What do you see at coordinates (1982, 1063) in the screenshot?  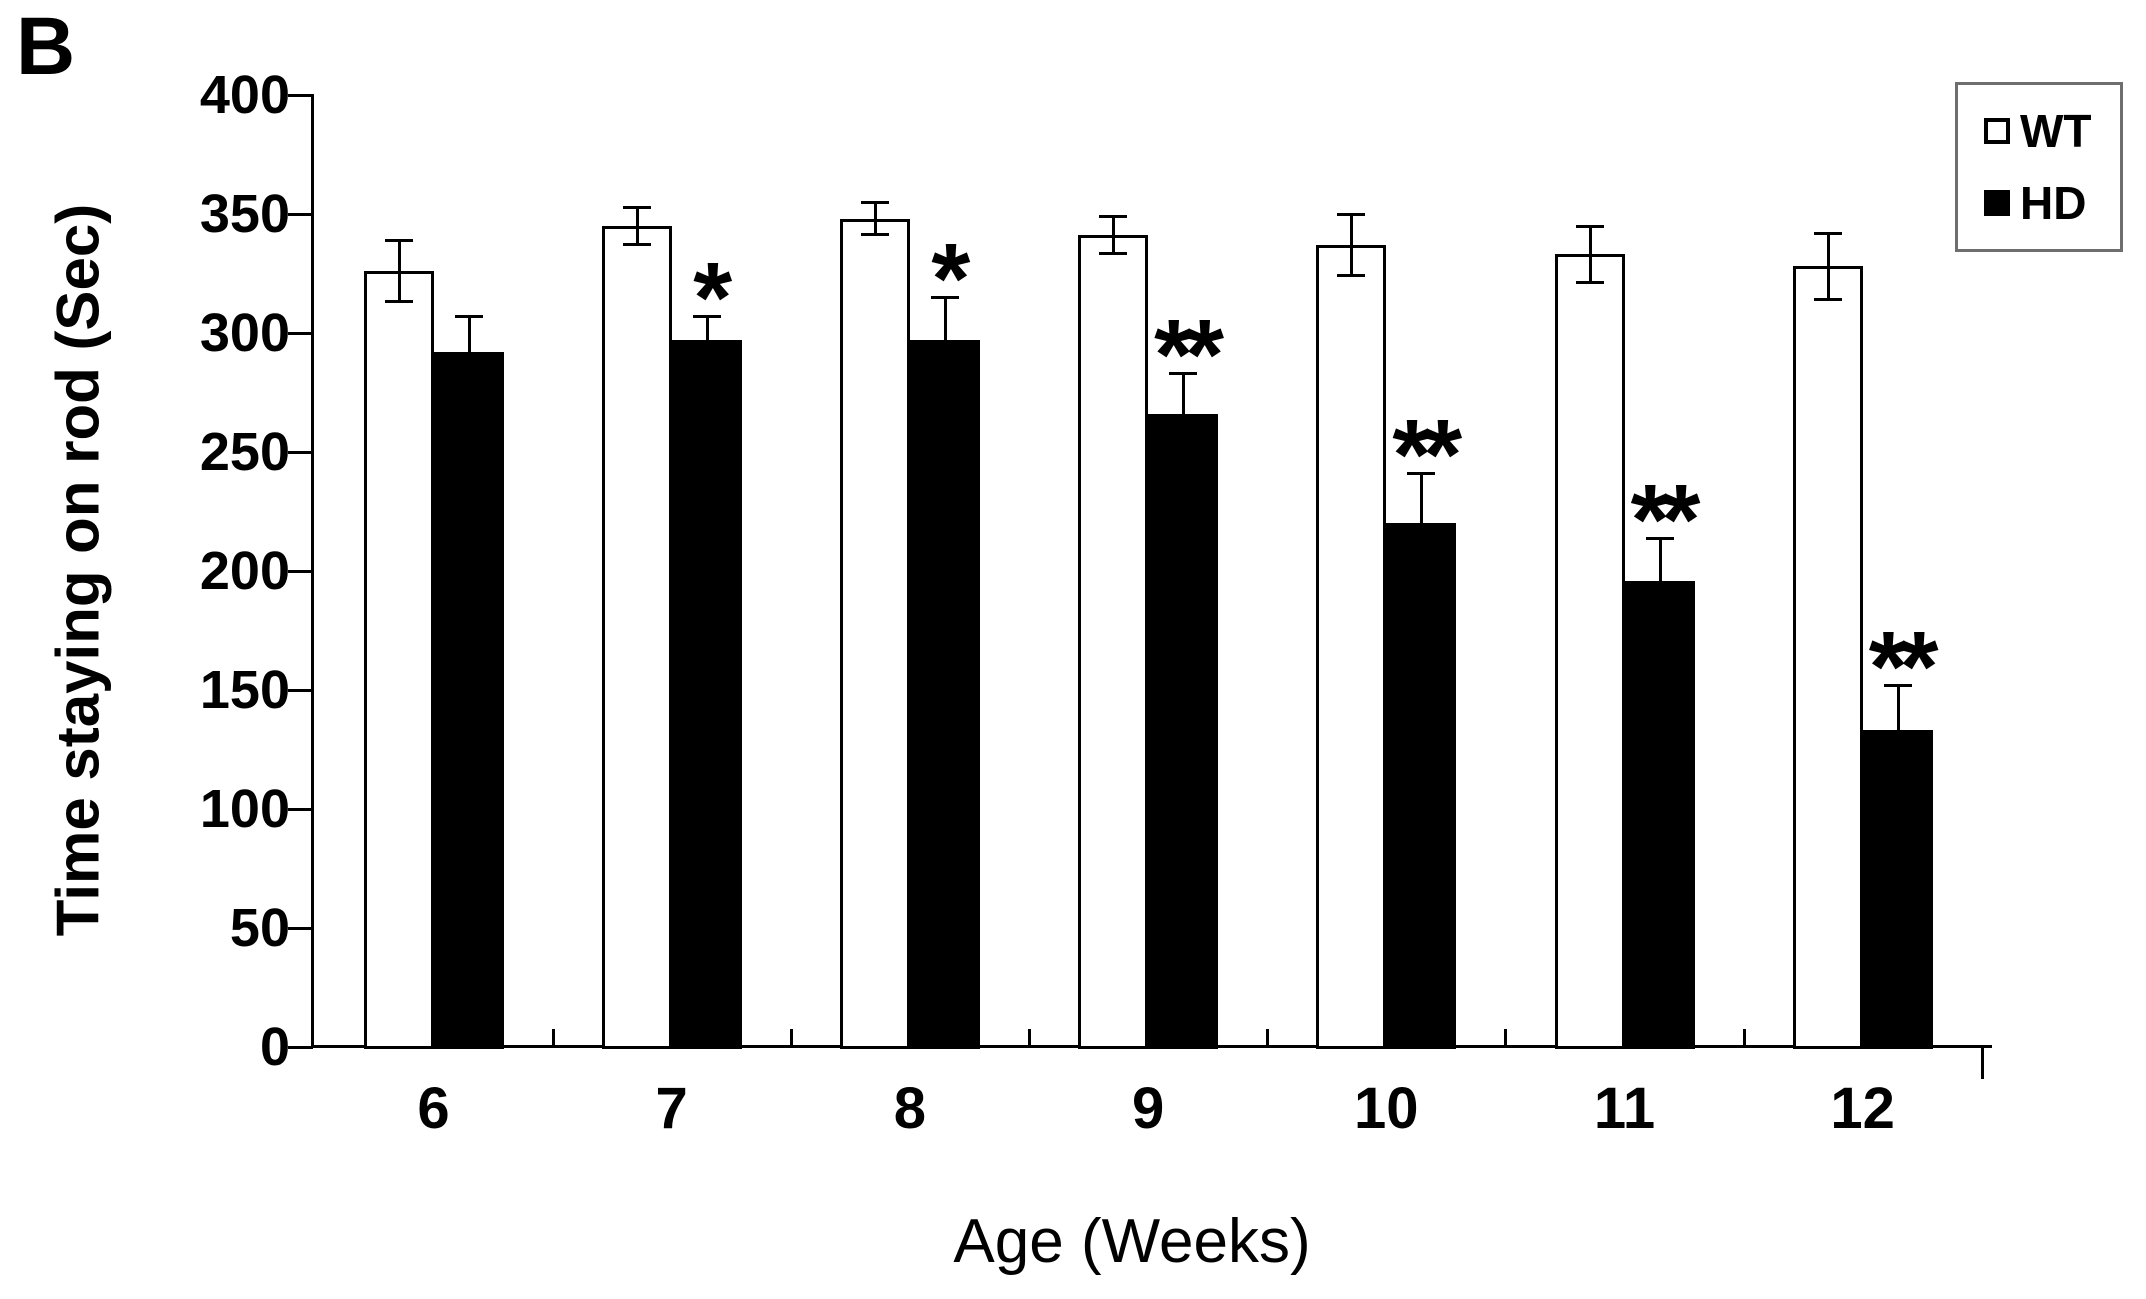 I see `axis-end-tick` at bounding box center [1982, 1063].